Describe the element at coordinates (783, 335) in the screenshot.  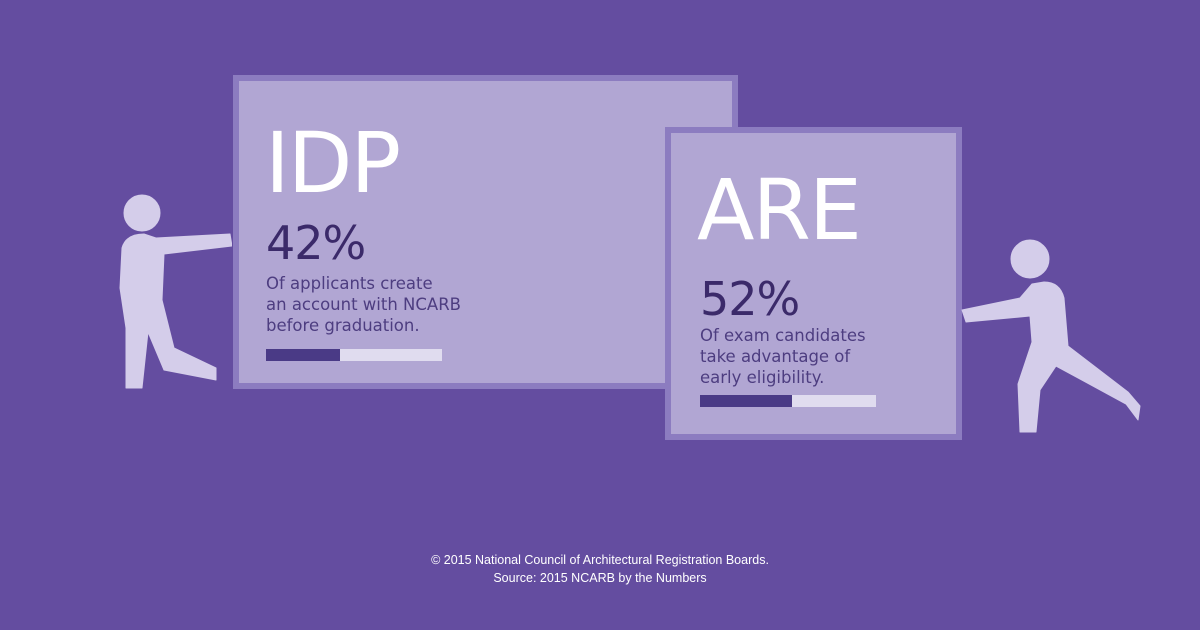
I see `are-description-line: Of exam candidates` at that location.